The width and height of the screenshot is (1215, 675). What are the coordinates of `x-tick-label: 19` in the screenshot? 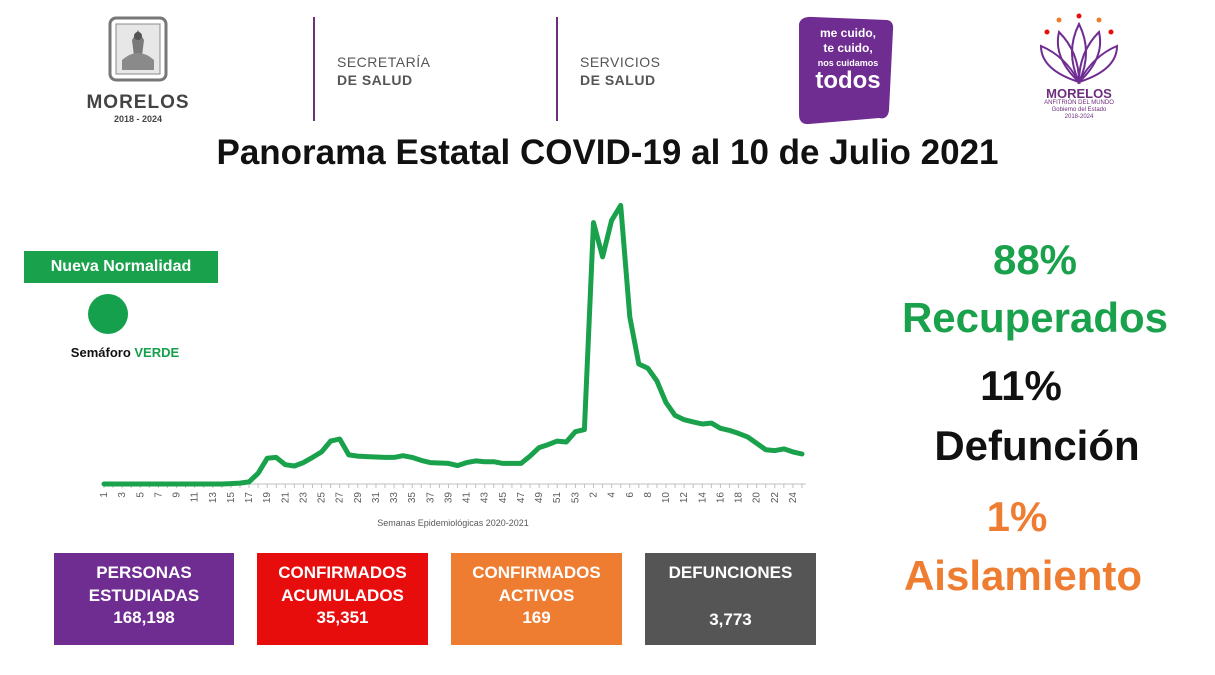 It's located at (267, 498).